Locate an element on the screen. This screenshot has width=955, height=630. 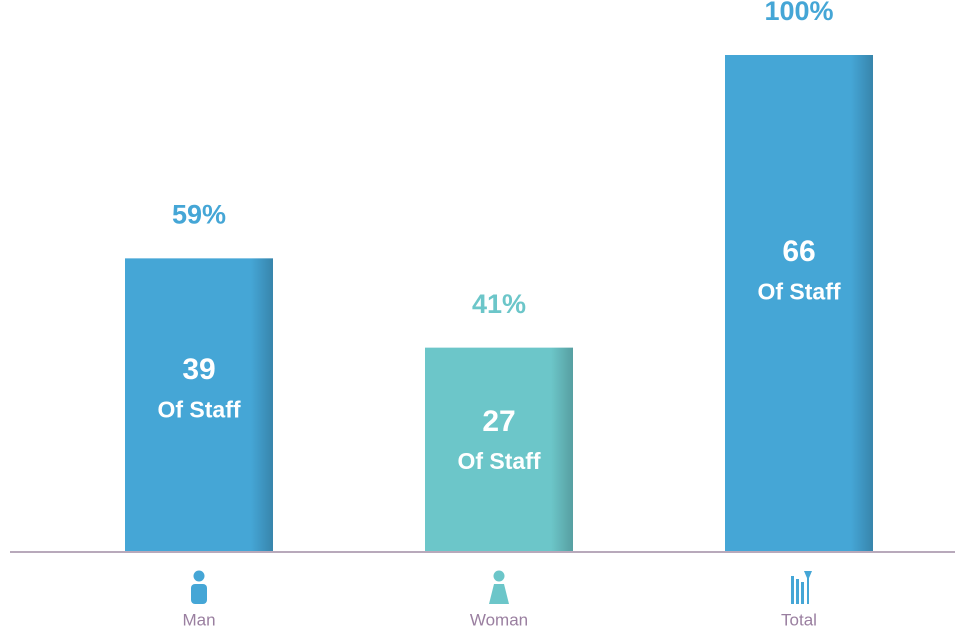
count-label: 27 is located at coordinates (498, 421).